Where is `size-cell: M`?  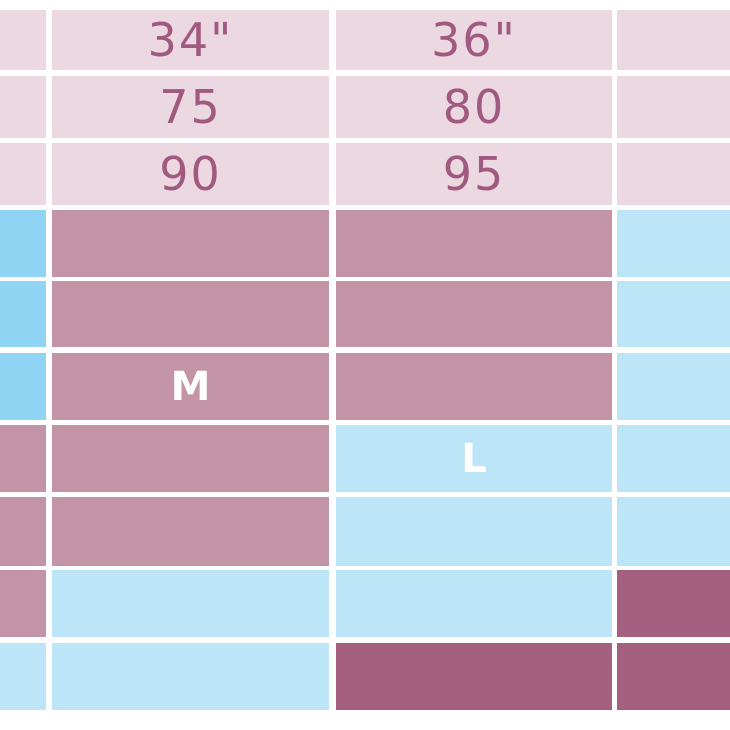 size-cell: M is located at coordinates (190, 386).